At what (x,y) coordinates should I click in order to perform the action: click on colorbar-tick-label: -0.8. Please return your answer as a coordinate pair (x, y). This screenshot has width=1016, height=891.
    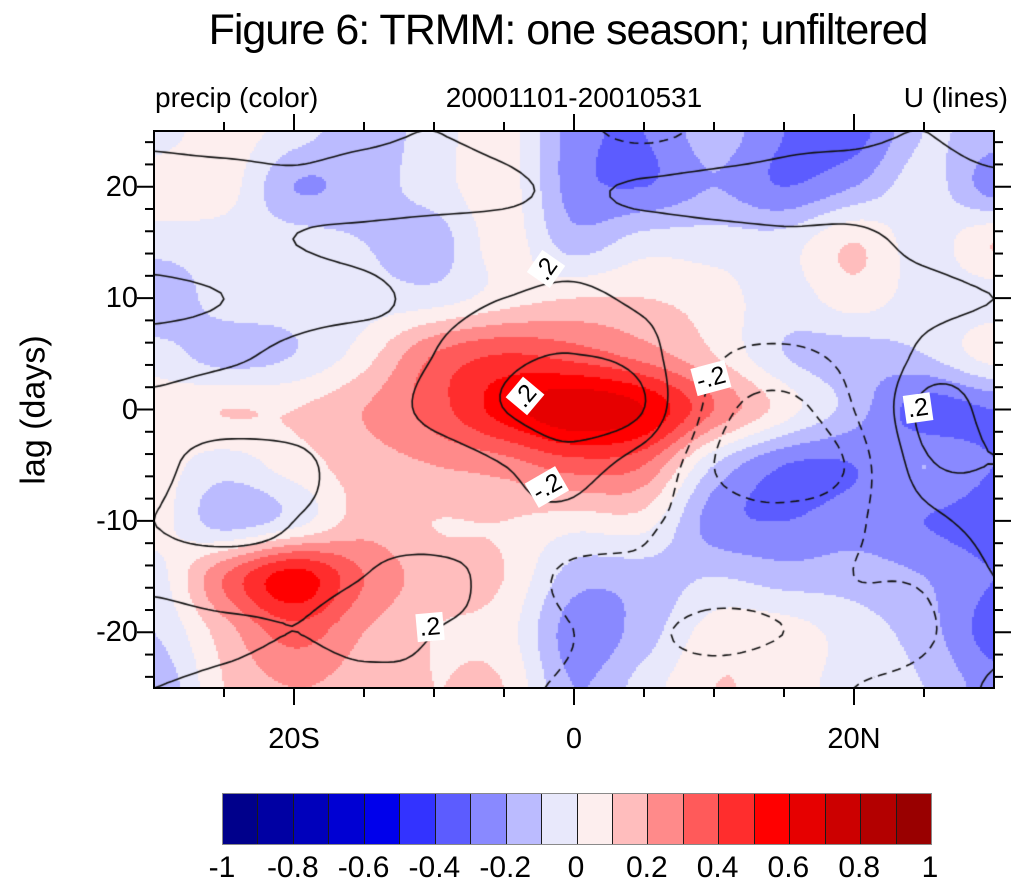
    Looking at the image, I should click on (292, 867).